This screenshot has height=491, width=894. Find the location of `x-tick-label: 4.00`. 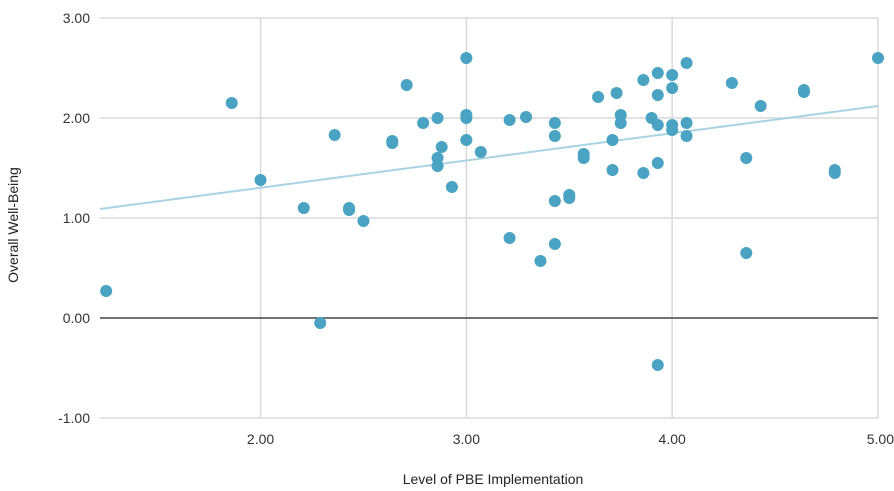

x-tick-label: 4.00 is located at coordinates (672, 439).